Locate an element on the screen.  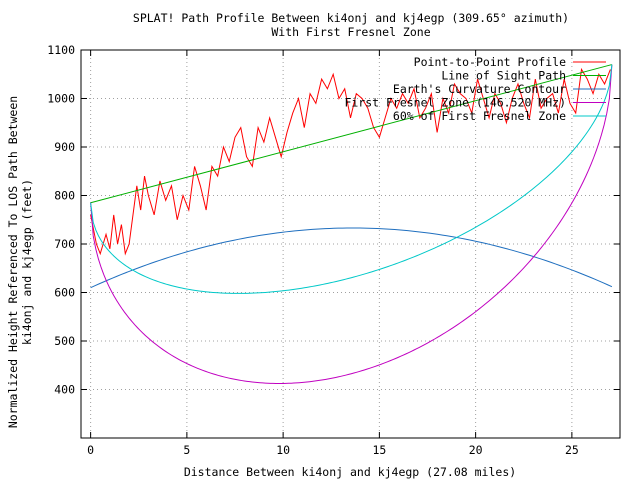
legend-label: First Fresnel Zone (146.520 MHz) is located at coordinates (455, 103).